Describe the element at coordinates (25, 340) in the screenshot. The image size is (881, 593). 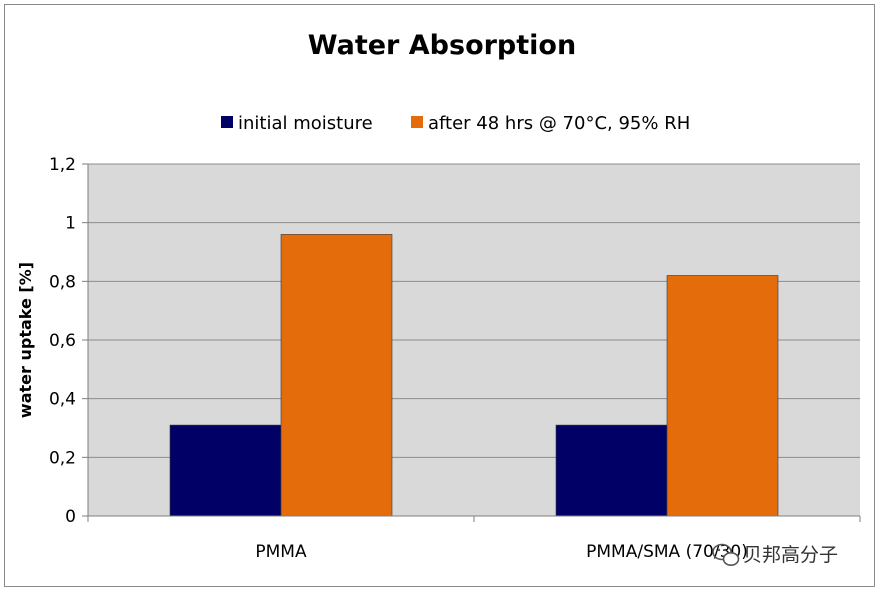
I see `y-axis-label: water uptake [%]` at that location.